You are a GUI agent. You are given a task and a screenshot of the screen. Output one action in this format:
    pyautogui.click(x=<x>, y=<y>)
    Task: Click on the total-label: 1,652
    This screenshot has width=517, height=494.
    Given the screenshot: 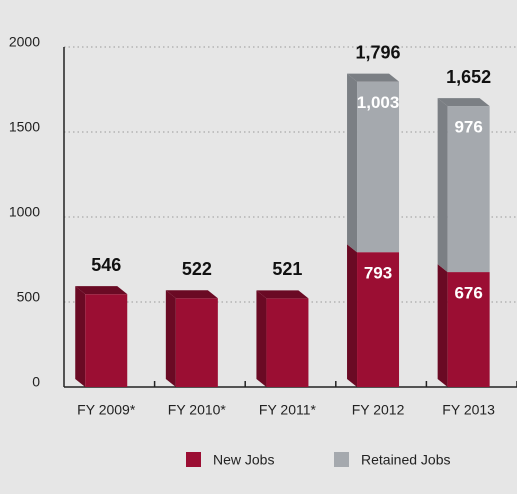 What is the action you would take?
    pyautogui.click(x=468, y=77)
    